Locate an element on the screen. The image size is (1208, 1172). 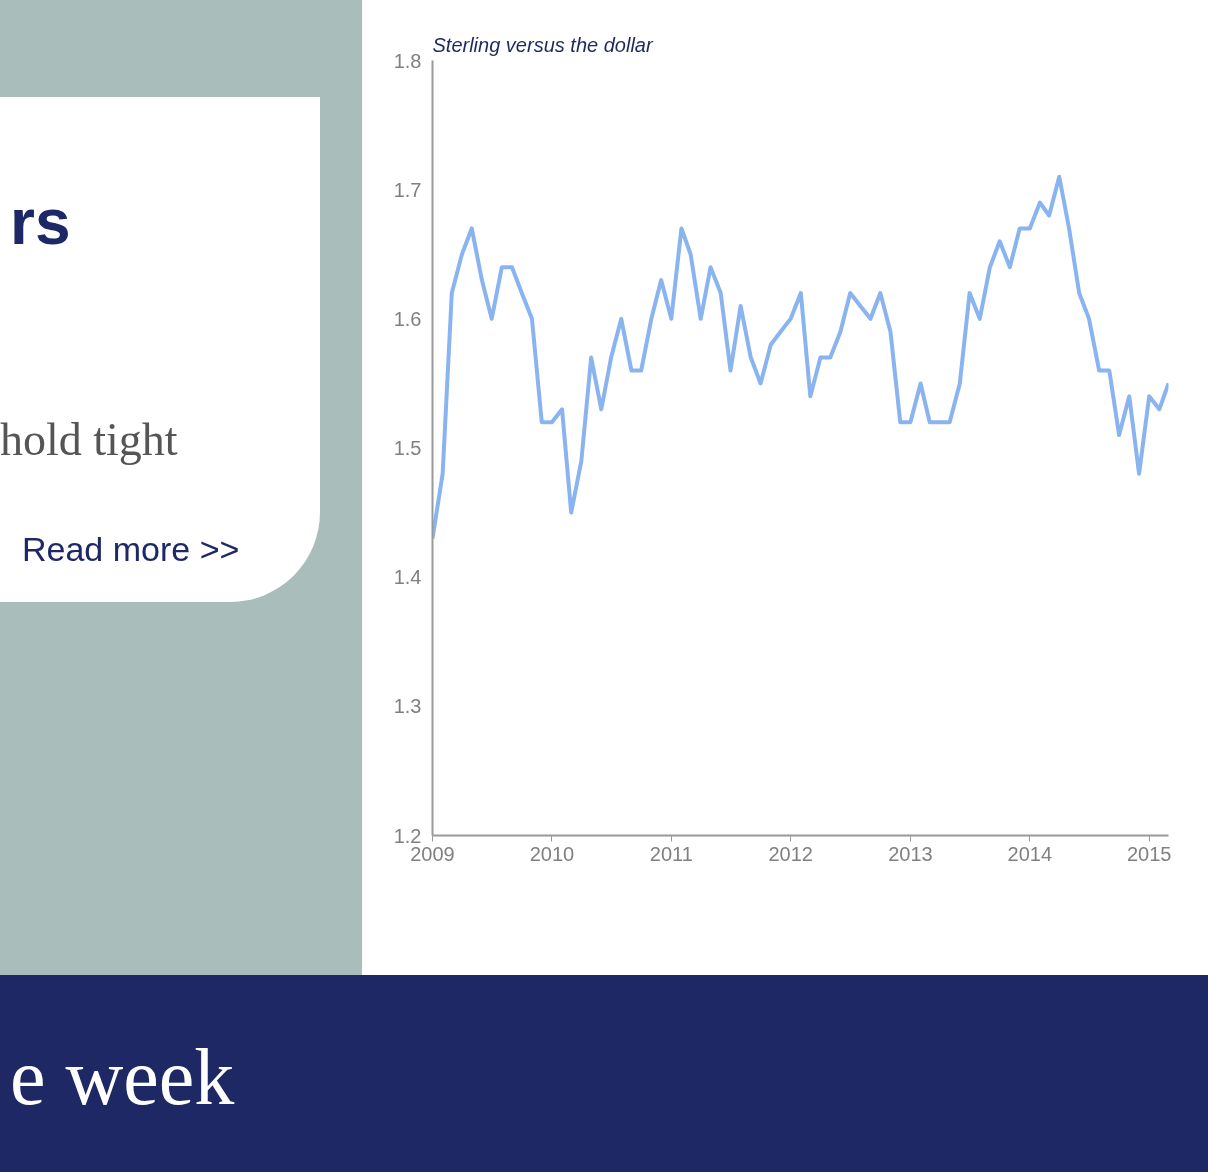
x-tick-label: 2012 is located at coordinates (790, 853).